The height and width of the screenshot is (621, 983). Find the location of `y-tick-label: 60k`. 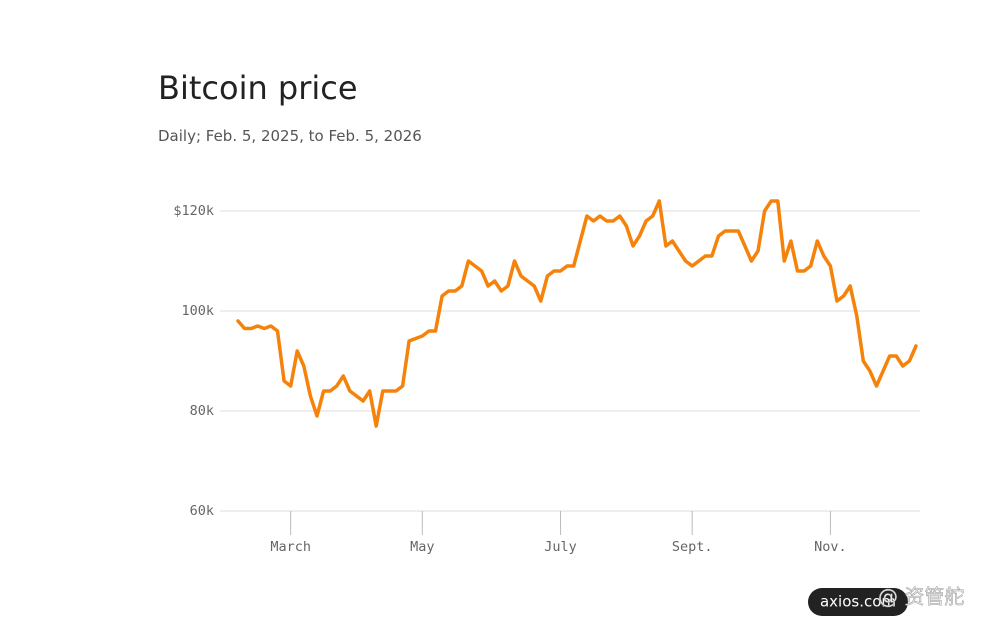

y-tick-label: 60k is located at coordinates (202, 511).